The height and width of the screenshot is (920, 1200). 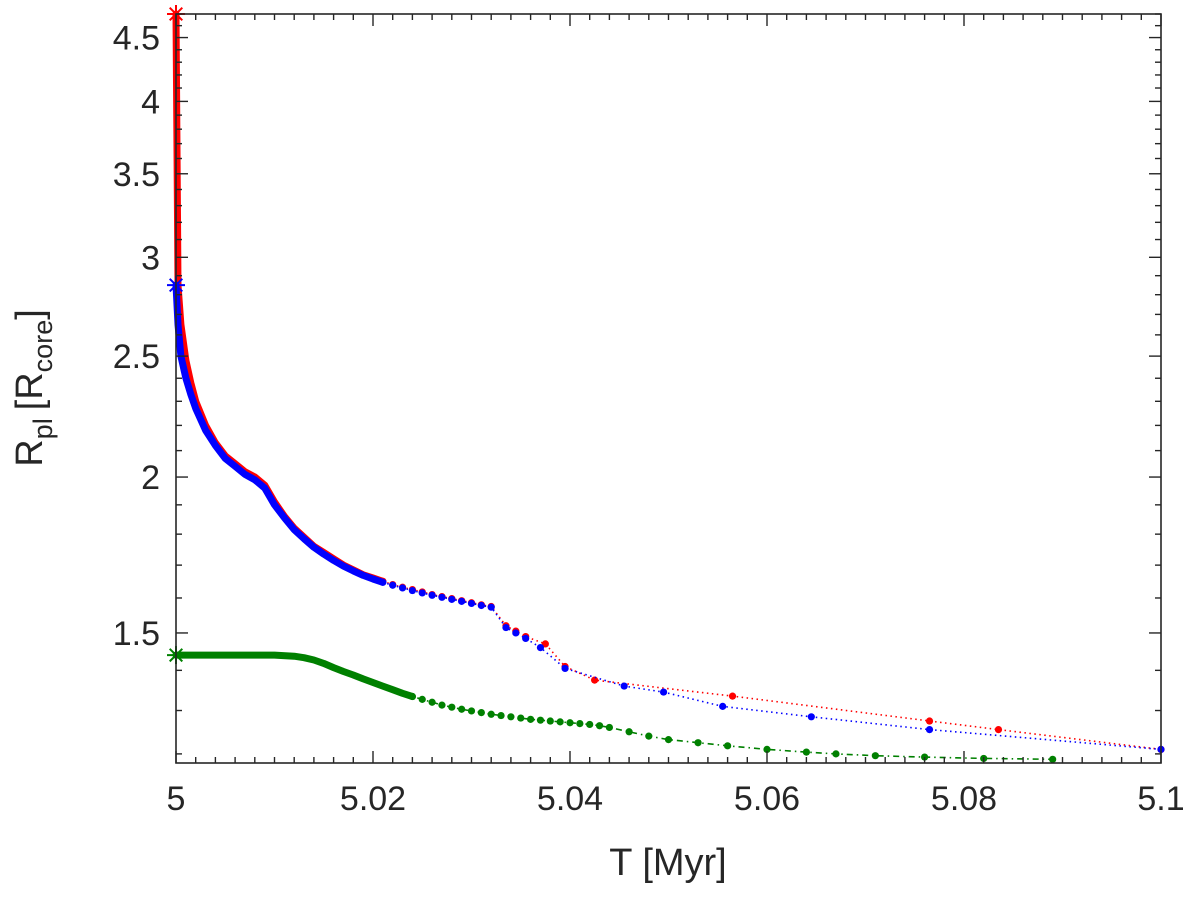 What do you see at coordinates (30, 452) in the screenshot?
I see `y-label-main: R` at bounding box center [30, 452].